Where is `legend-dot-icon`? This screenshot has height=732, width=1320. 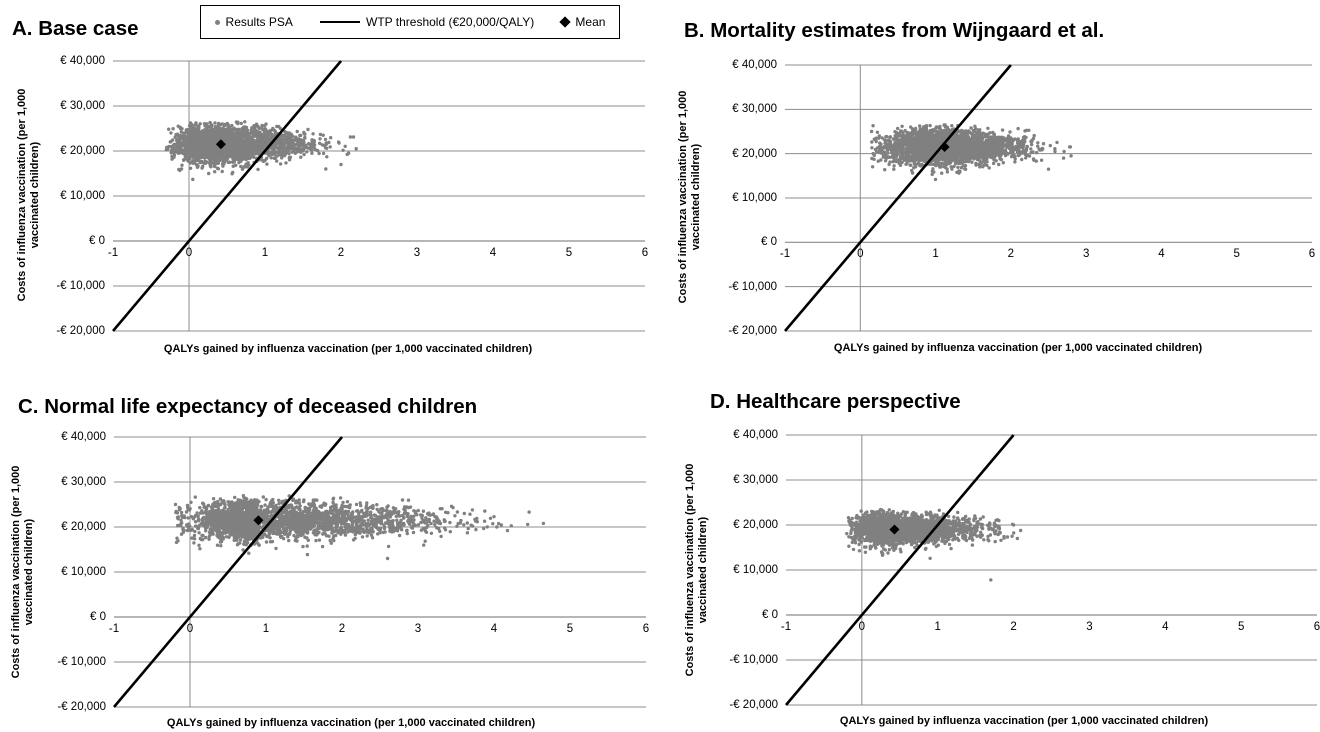
legend-dot-icon is located at coordinates (217, 22).